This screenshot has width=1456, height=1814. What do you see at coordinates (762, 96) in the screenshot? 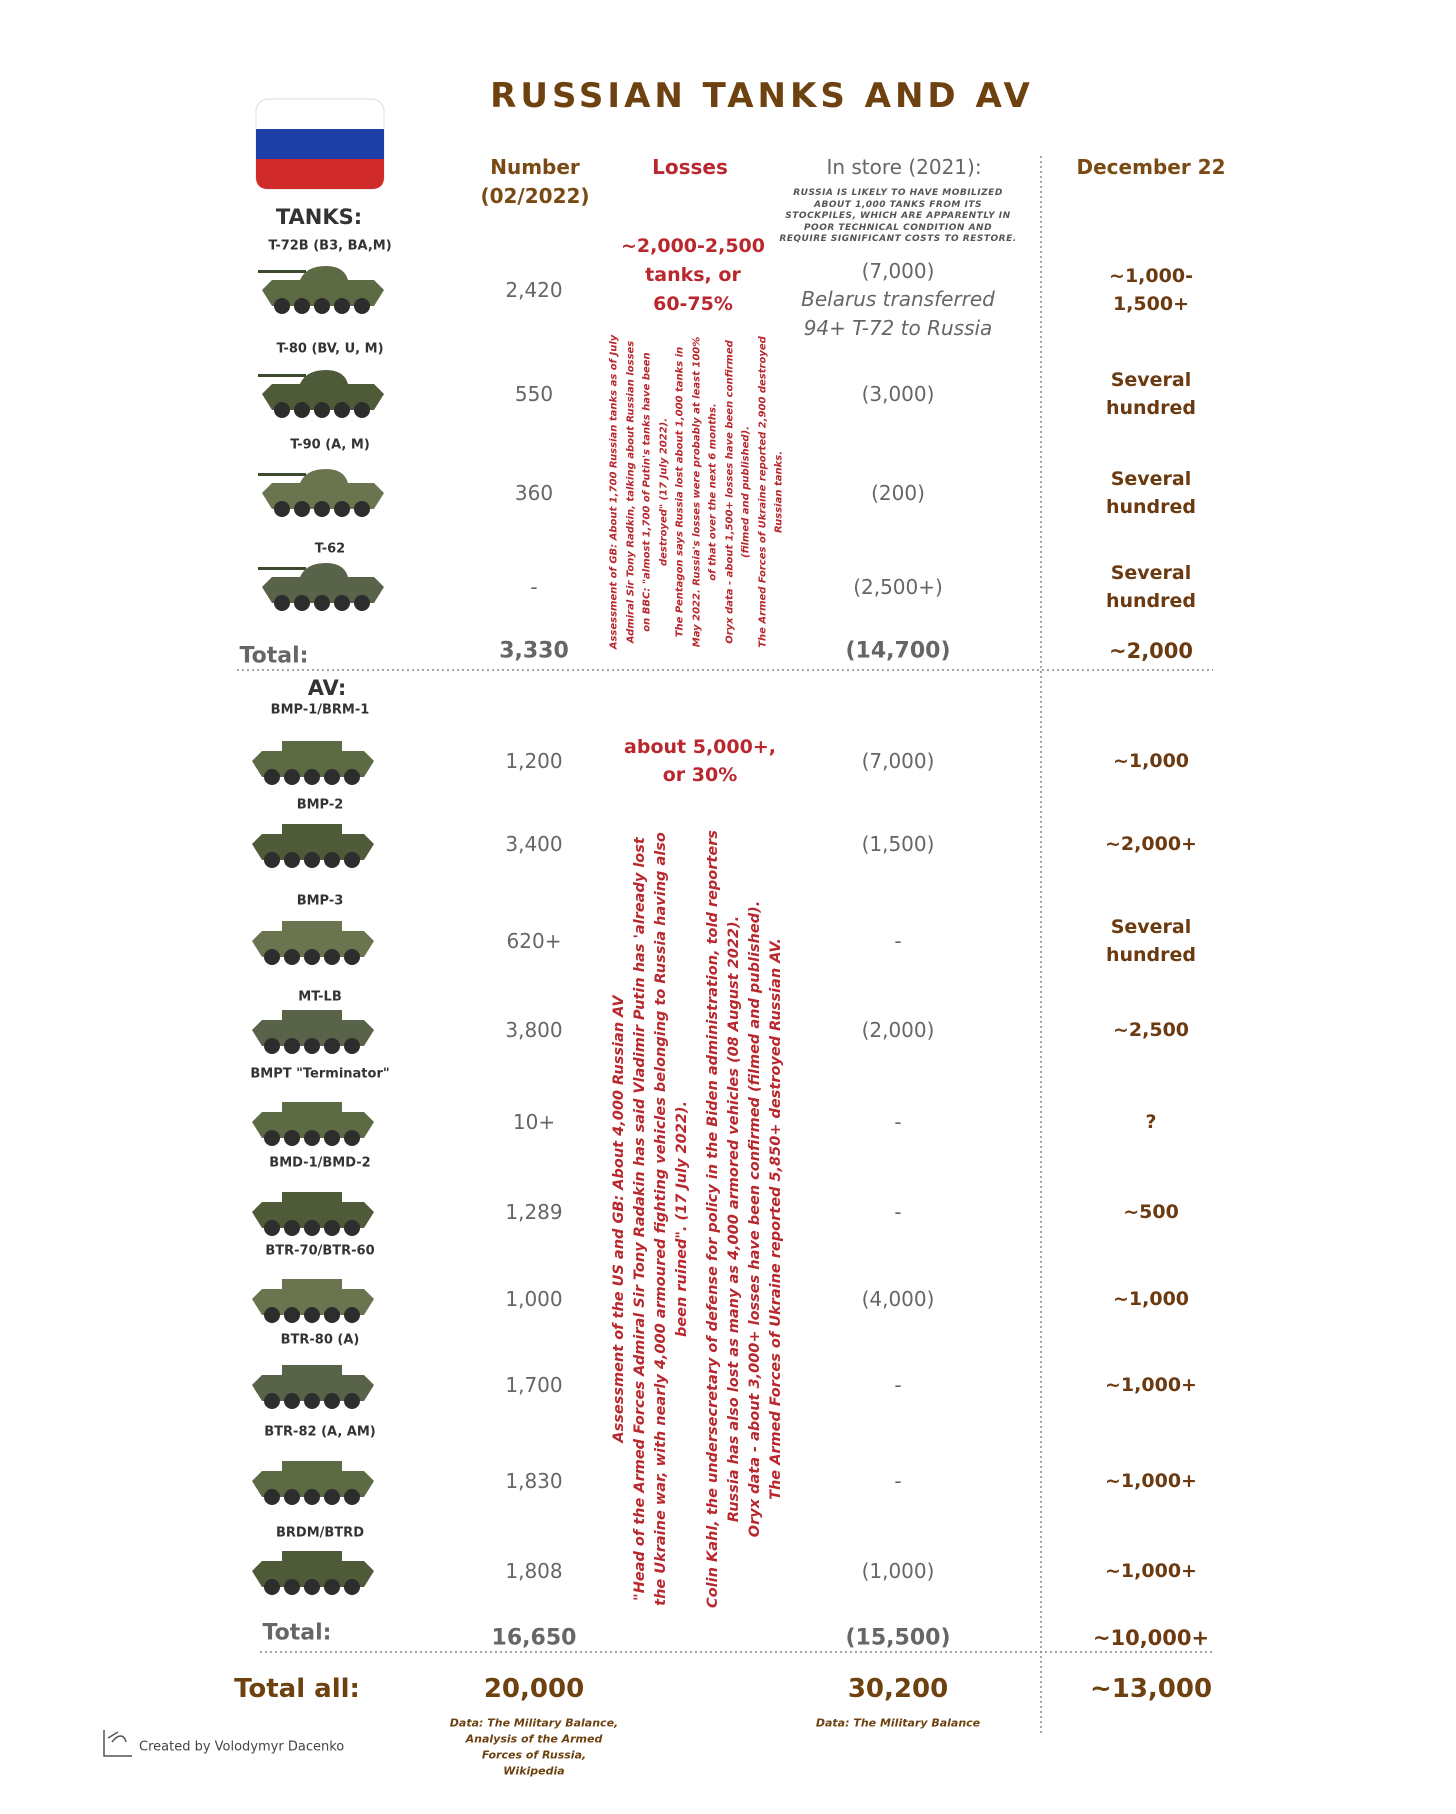
I see `title: RUSSIAN TANKS AND AV` at bounding box center [762, 96].